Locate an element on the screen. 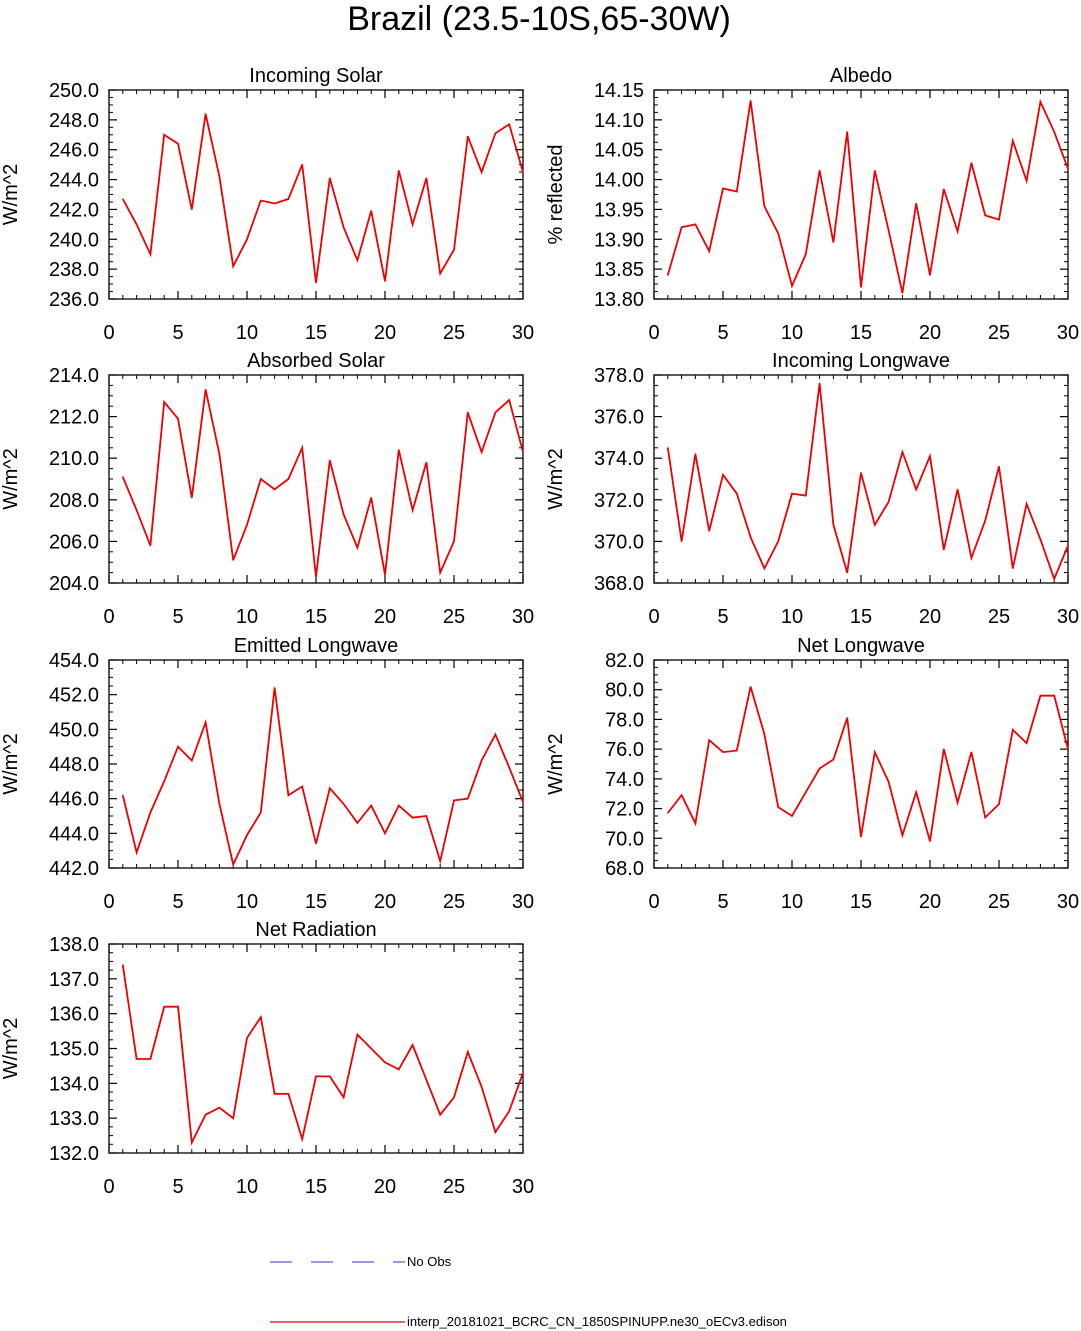  y-tick-label: 368.0 is located at coordinates (619, 584).